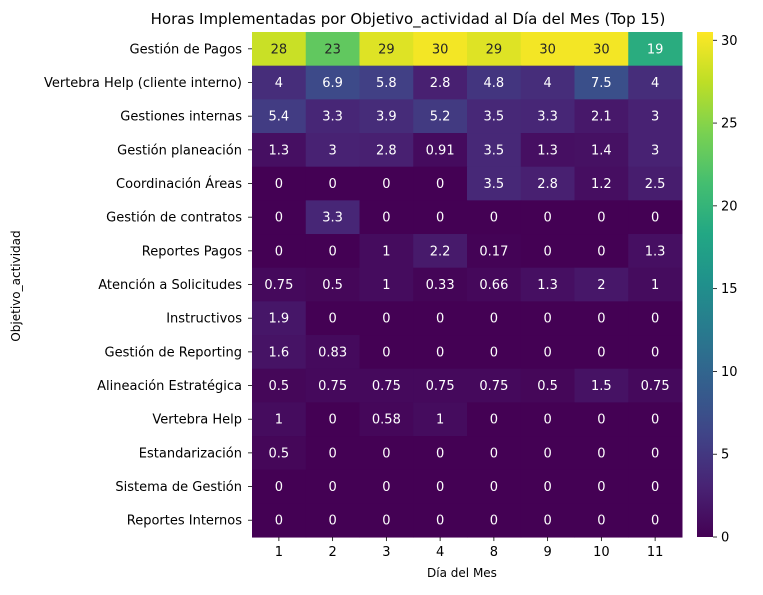 The width and height of the screenshot is (763, 595). Describe the element at coordinates (179, 184) in the screenshot. I see `y-tick-label: Coordinación Áreas` at that location.